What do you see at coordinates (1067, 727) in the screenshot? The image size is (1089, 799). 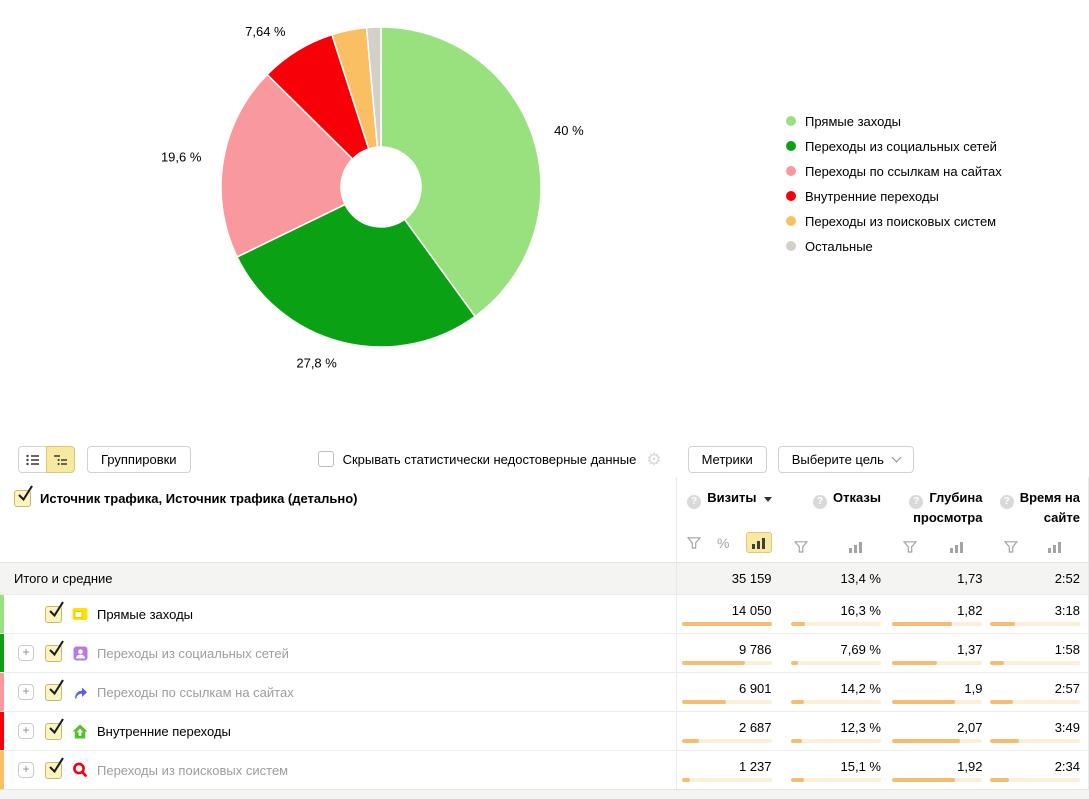 I see `cell-time: 3:49` at bounding box center [1067, 727].